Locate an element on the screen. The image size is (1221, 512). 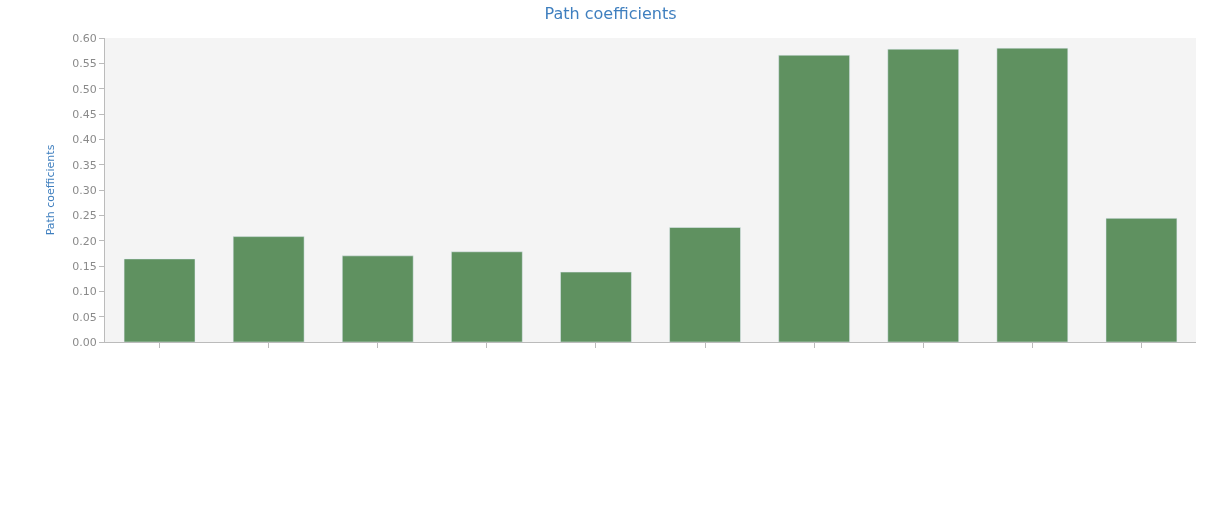
y-tick-label: 0.60 is located at coordinates (84, 38).